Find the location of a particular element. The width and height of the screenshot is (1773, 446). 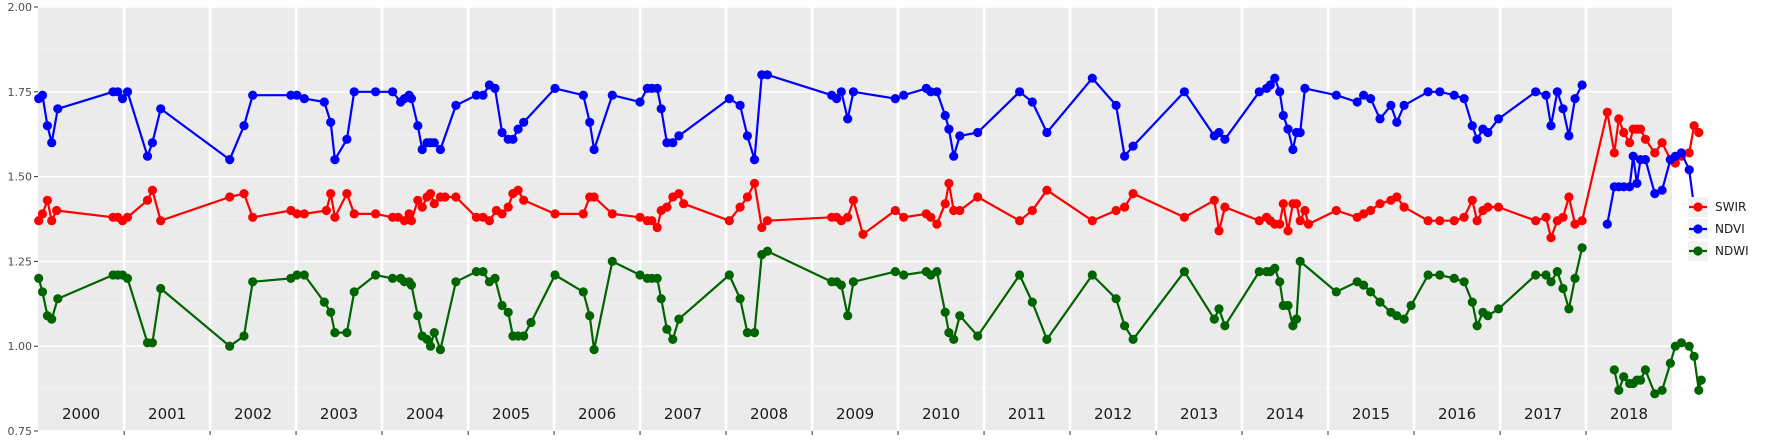

legend-key-ndvi-point is located at coordinates (1698, 229).